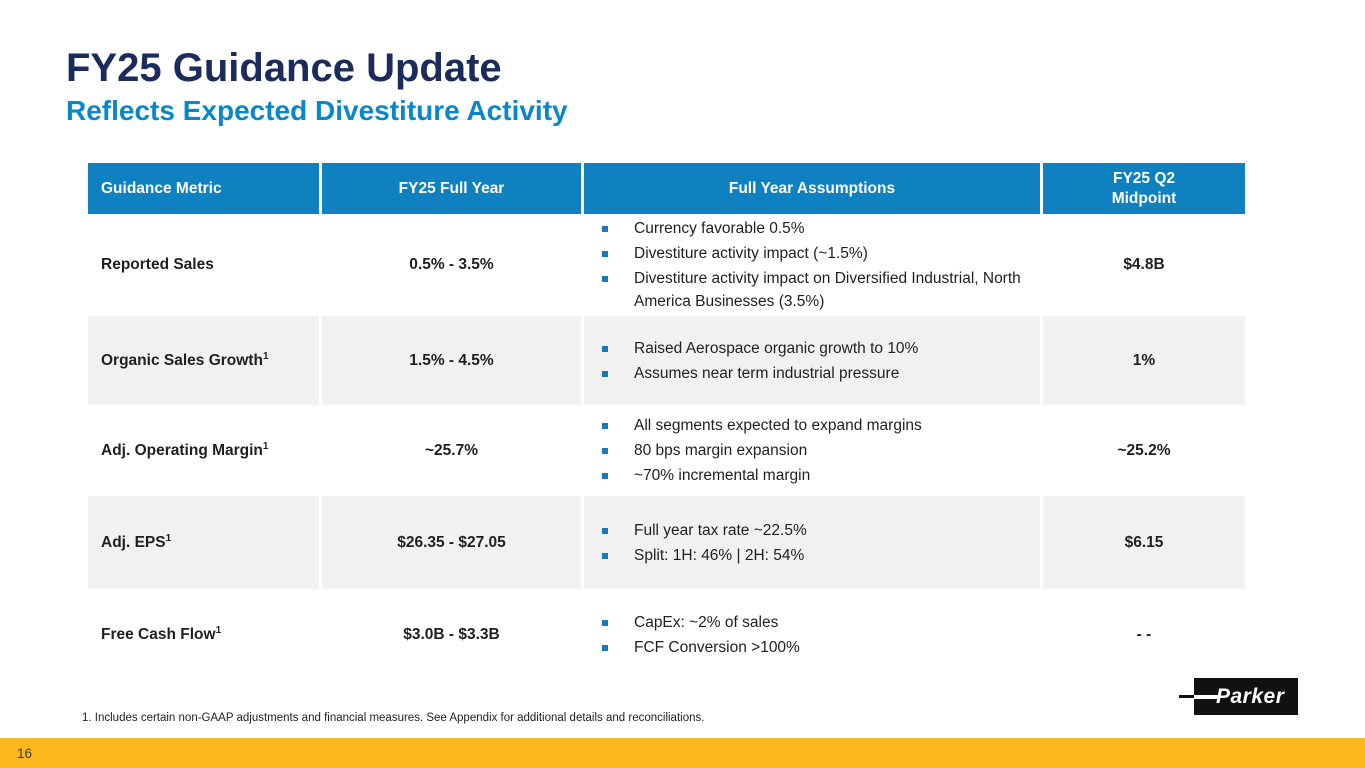 The height and width of the screenshot is (768, 1365). I want to click on column-header-fy25-q2-midpoint: FY25 Q2 Midpoint, so click(1144, 188).